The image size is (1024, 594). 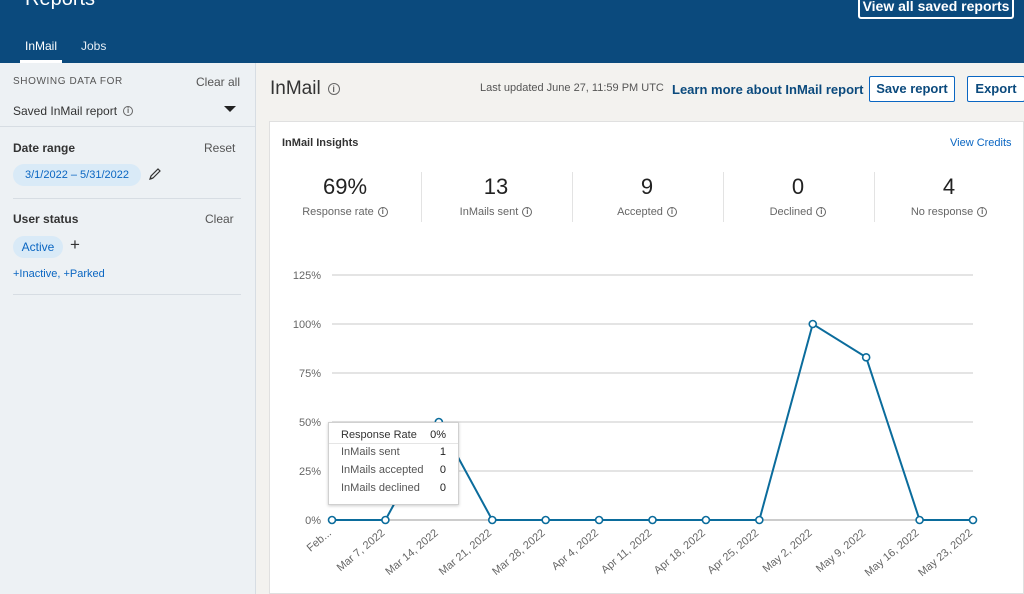 What do you see at coordinates (220, 148) in the screenshot?
I see `reset-link: Reset` at bounding box center [220, 148].